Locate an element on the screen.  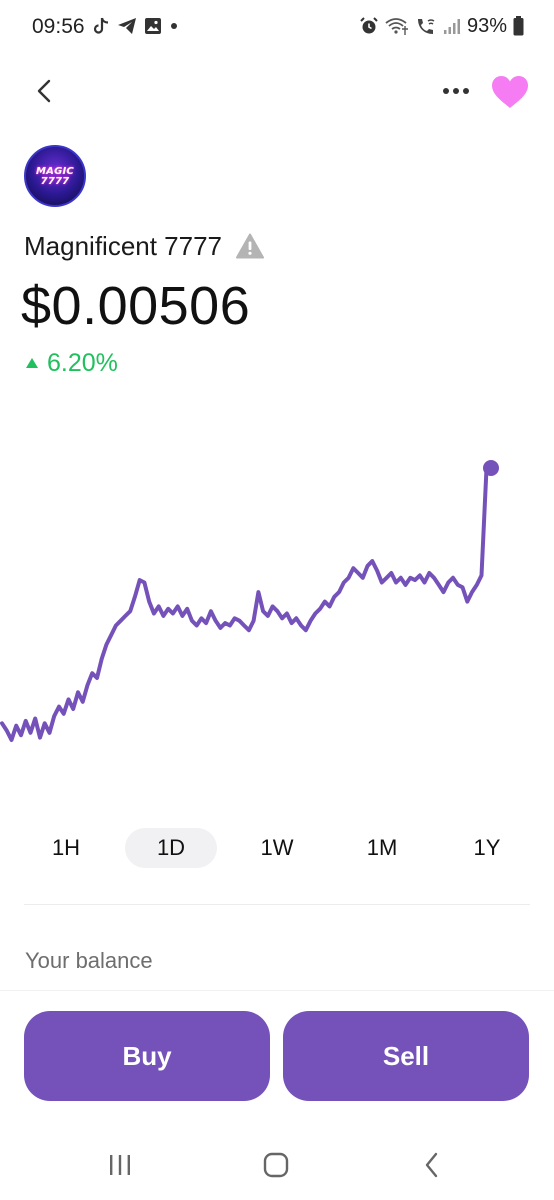
tab-1y: 1Y is located at coordinates (487, 847).